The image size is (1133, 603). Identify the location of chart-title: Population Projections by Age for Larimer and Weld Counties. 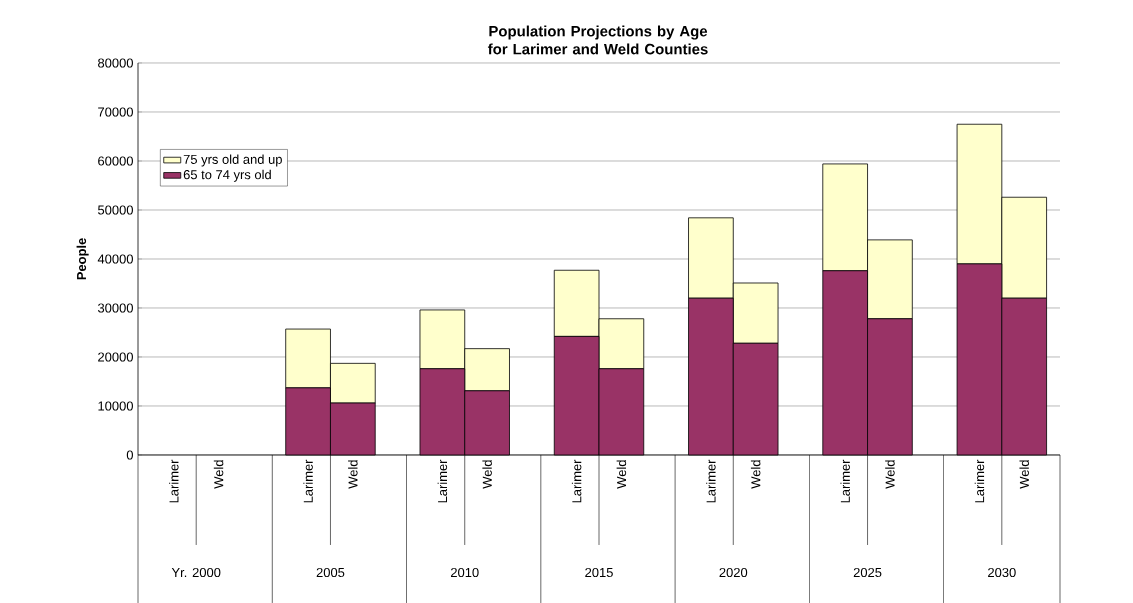
(597, 40).